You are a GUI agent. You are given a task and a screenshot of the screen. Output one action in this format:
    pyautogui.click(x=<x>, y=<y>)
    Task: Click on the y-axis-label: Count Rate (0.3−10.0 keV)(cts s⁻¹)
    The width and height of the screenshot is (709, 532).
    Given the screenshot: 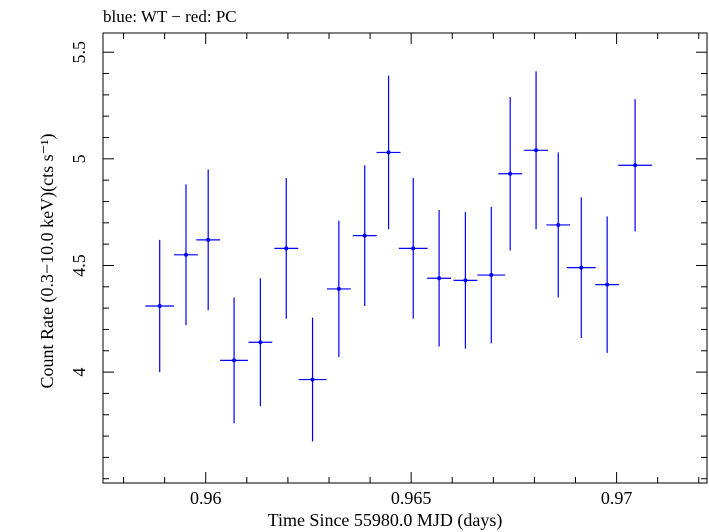 What is the action you would take?
    pyautogui.click(x=47, y=260)
    